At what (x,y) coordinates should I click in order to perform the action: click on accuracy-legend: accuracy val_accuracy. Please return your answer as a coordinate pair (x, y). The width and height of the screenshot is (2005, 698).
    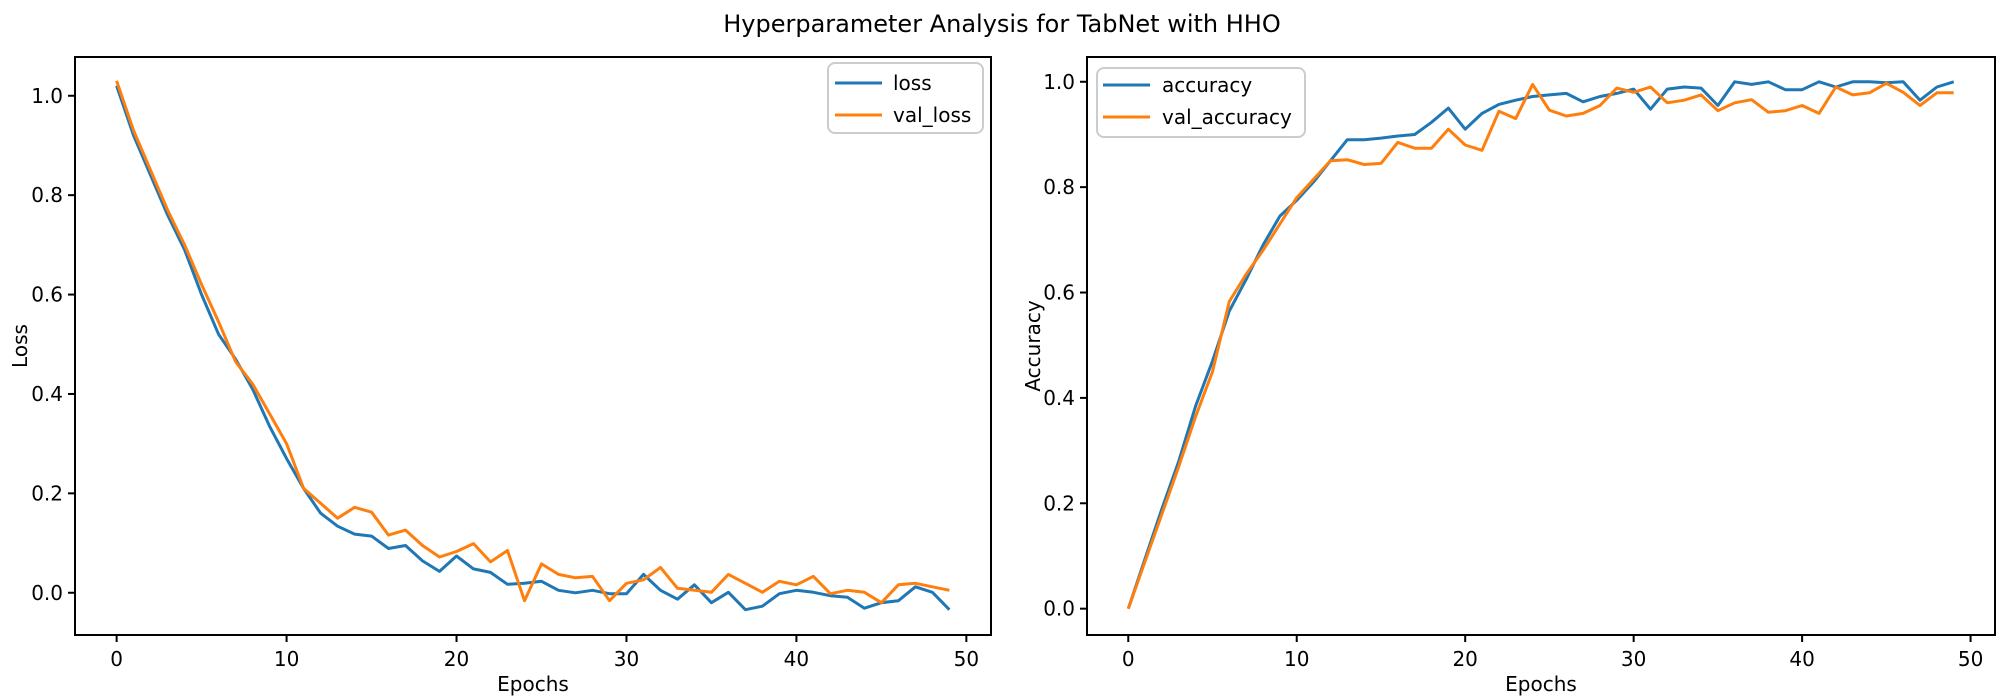
    Looking at the image, I should click on (1201, 102).